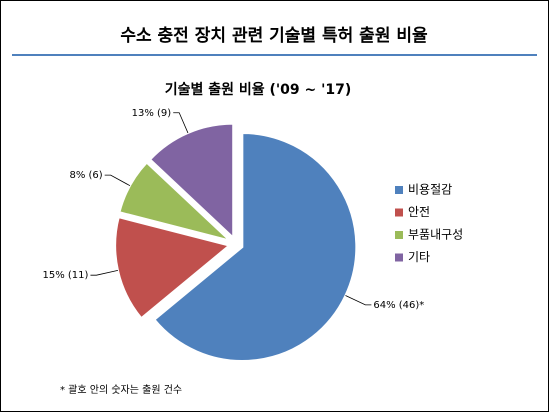 The height and width of the screenshot is (412, 549). Describe the element at coordinates (152, 113) in the screenshot. I see `data-label: 13% (9)` at that location.